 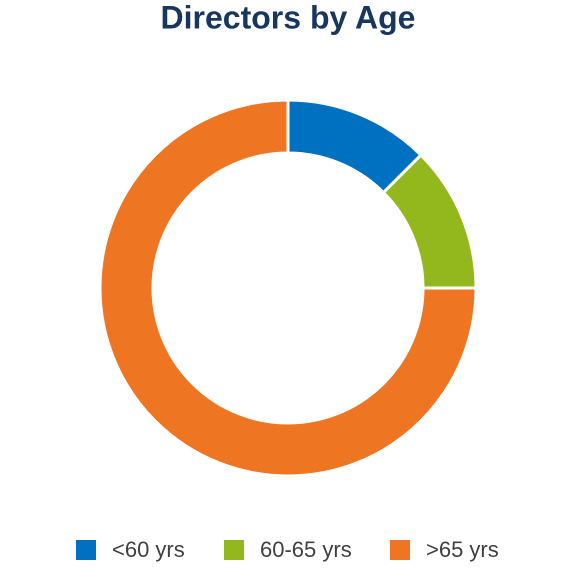 I want to click on legend-label: >65 yrs, so click(x=462, y=549).